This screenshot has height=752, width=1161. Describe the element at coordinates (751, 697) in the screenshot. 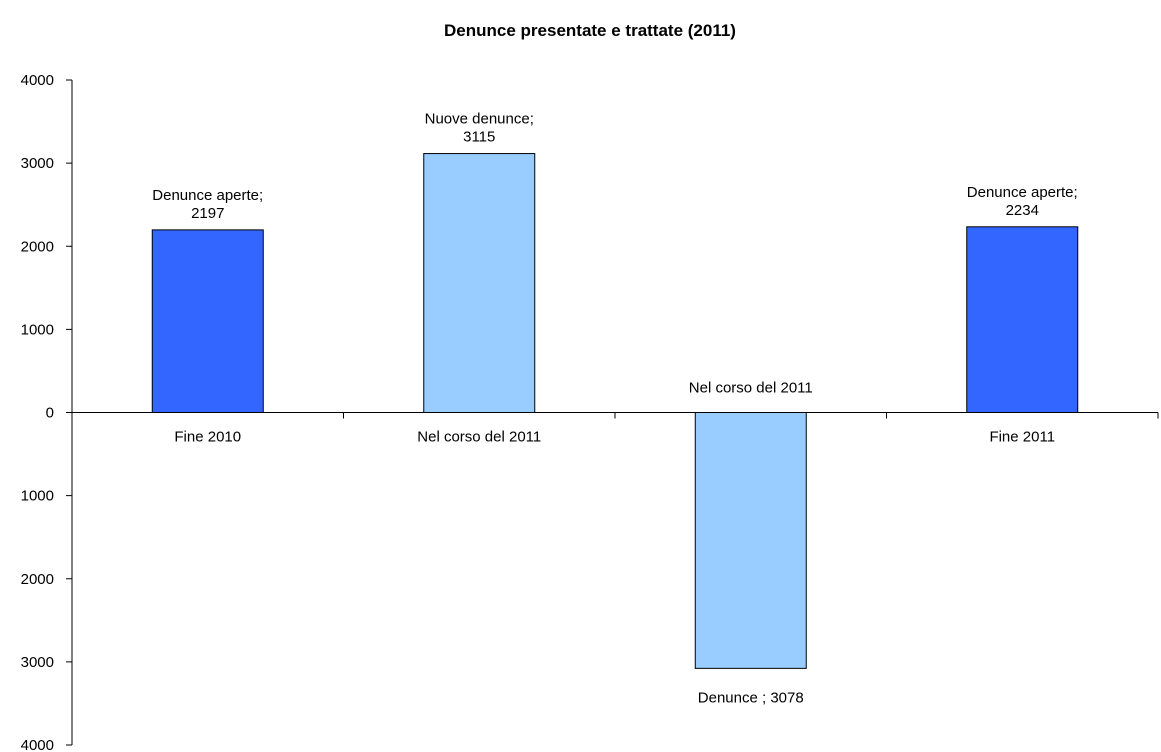

I see `data-label: Denunce ; 3078` at that location.